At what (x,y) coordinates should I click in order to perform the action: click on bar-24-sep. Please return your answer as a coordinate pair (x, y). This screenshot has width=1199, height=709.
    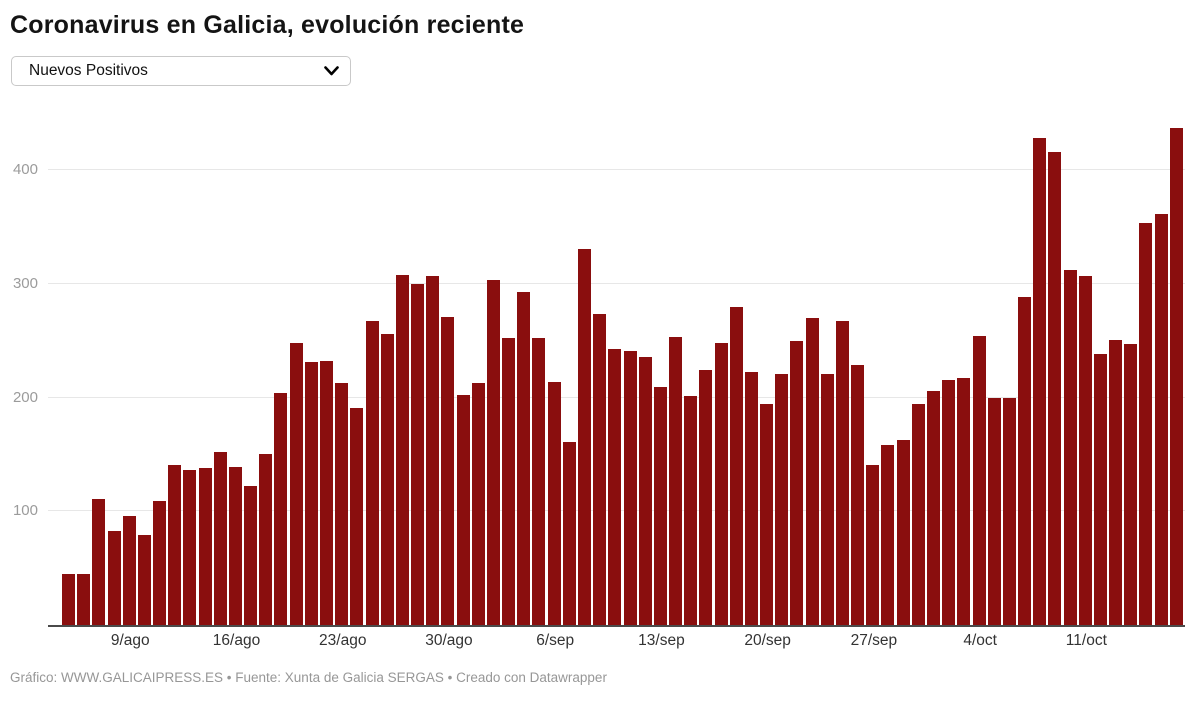
    Looking at the image, I should click on (827, 499).